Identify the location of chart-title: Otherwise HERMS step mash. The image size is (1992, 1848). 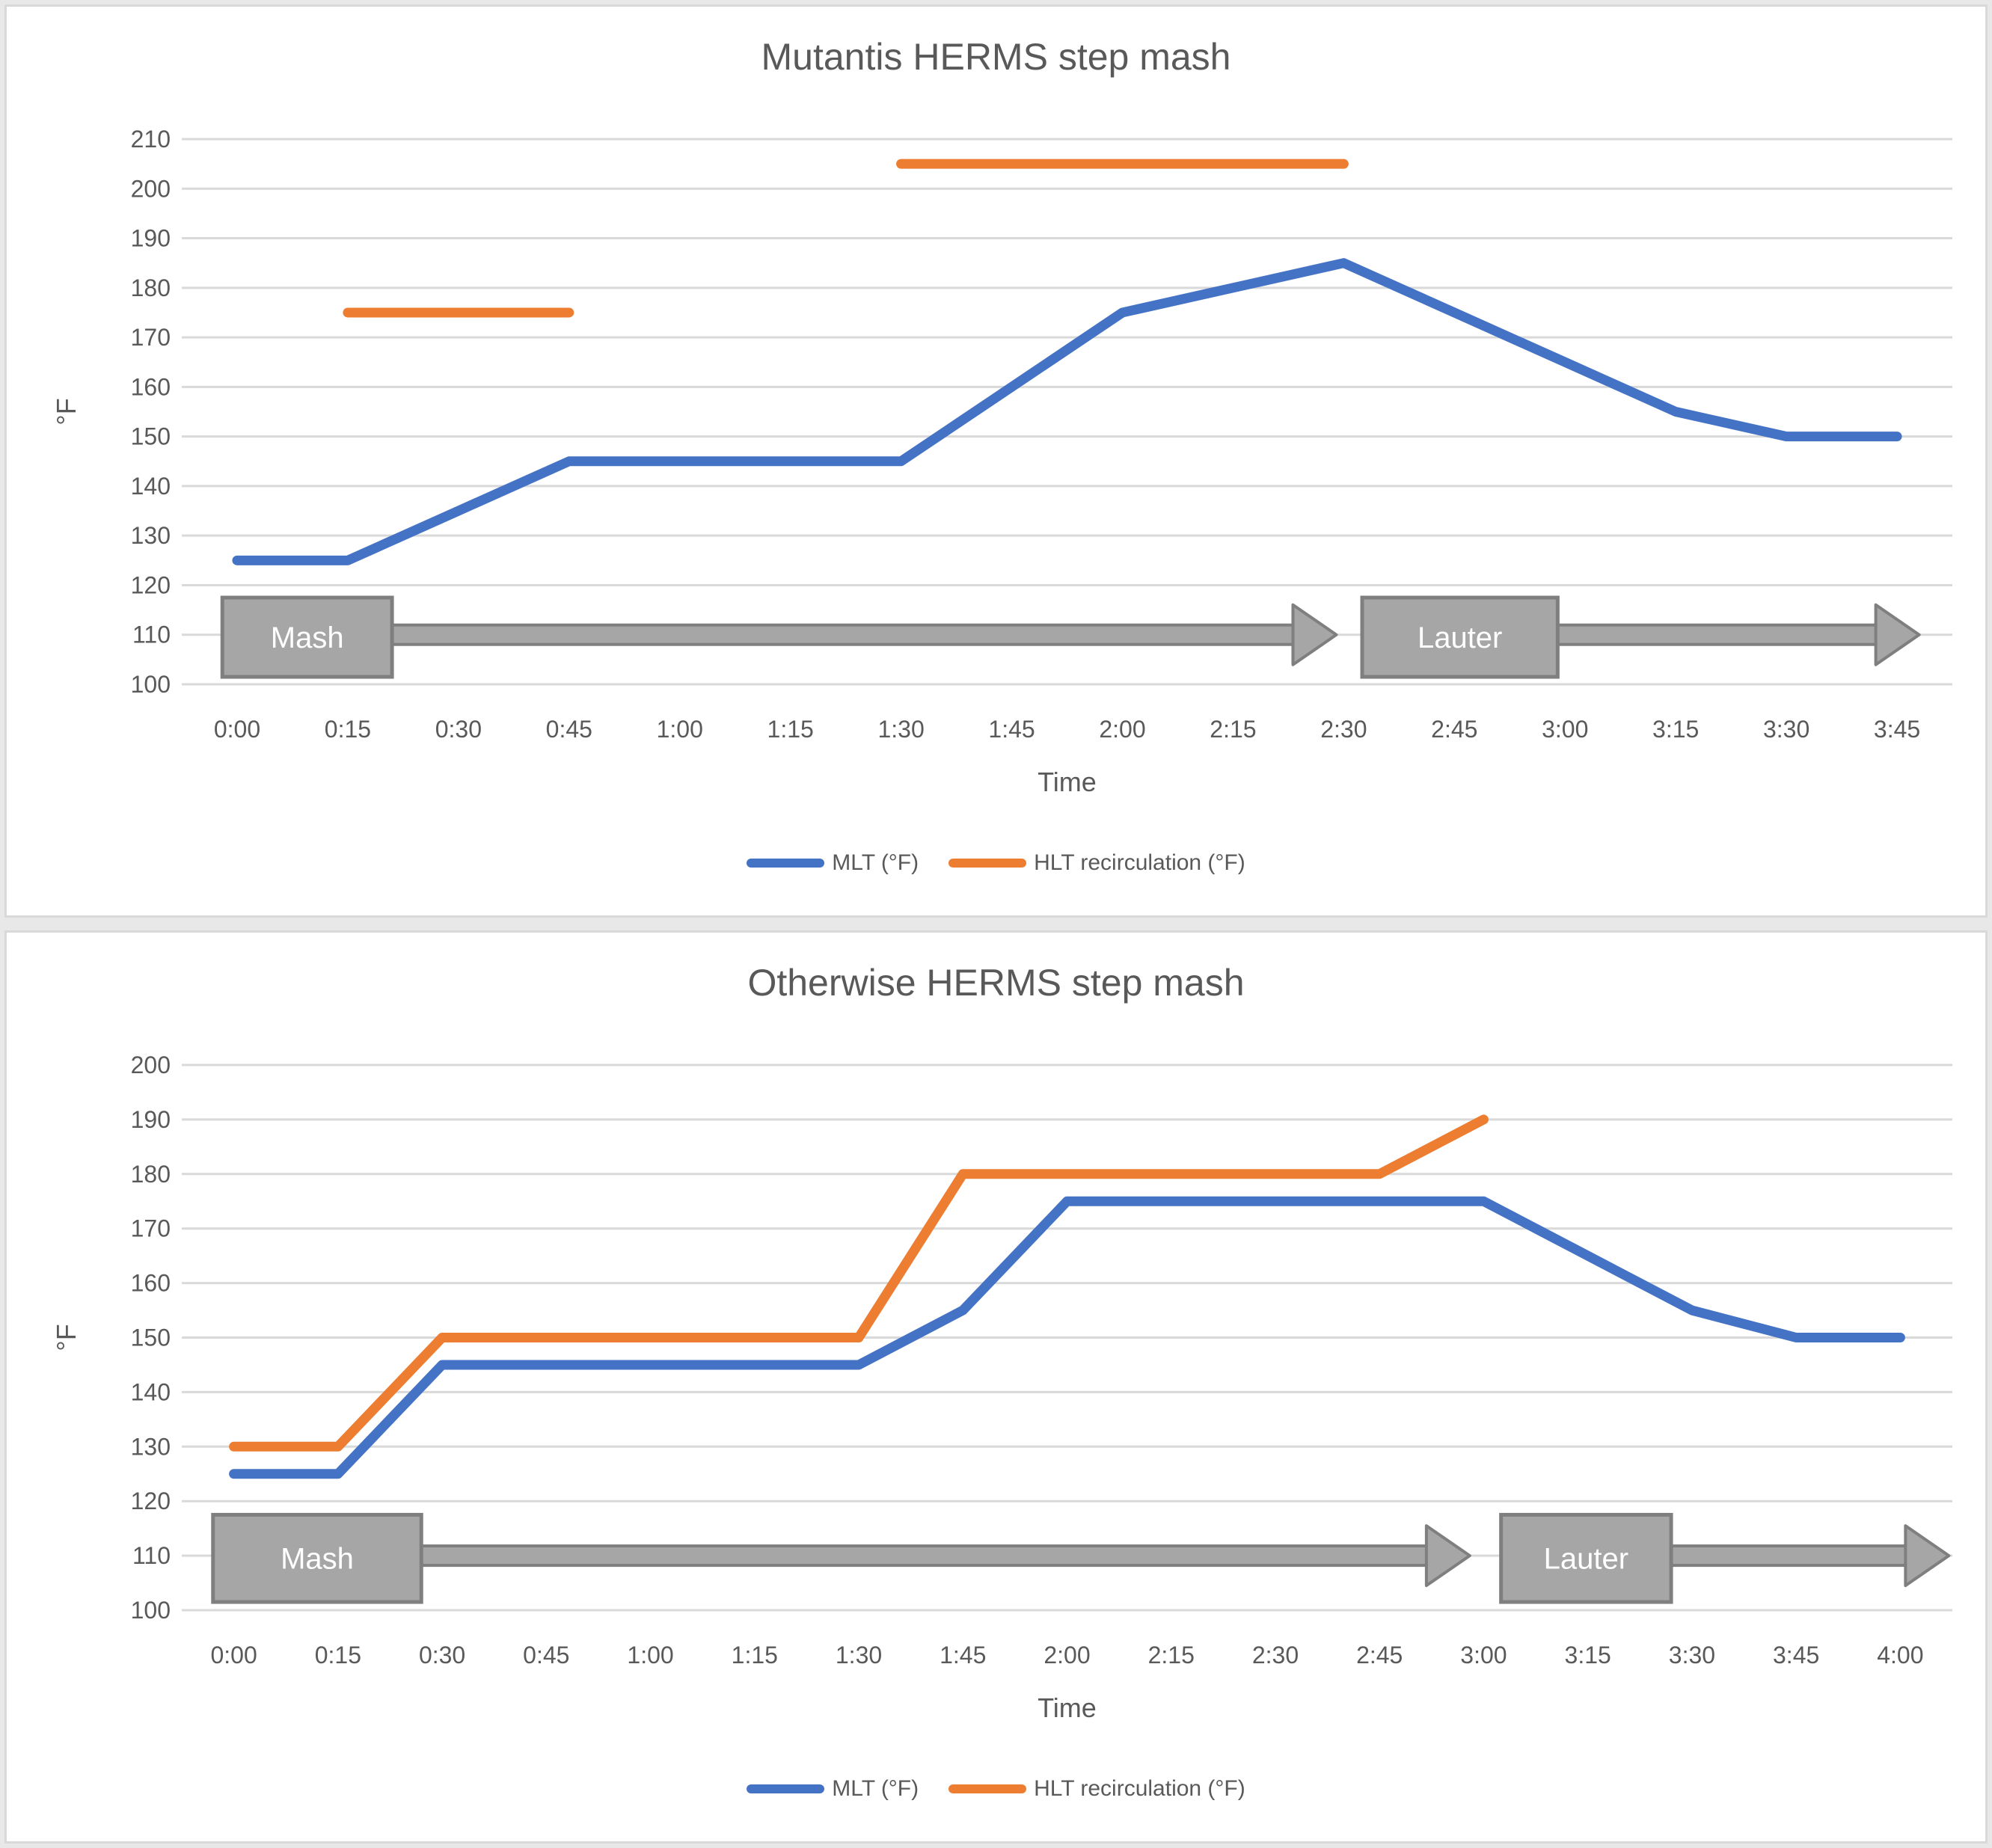
(996, 983).